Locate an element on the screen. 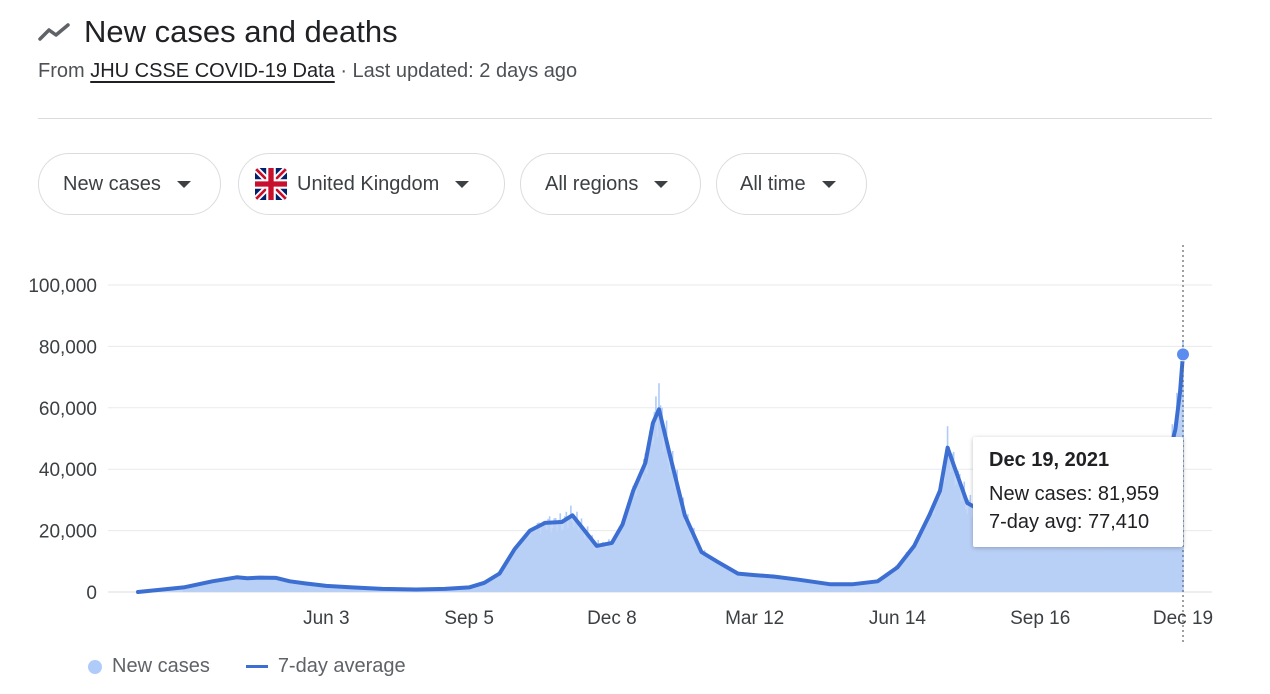  range-dropdown: All time is located at coordinates (791, 184).